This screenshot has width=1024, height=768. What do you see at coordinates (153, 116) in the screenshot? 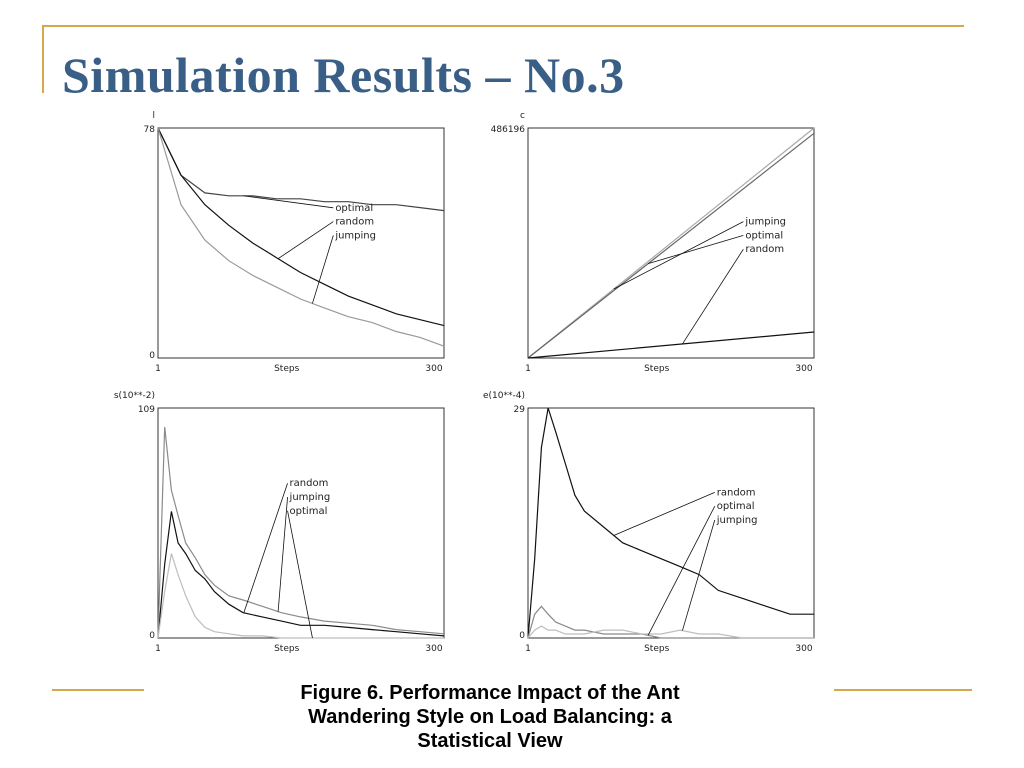
I see `y-axis-label: l` at bounding box center [153, 116].